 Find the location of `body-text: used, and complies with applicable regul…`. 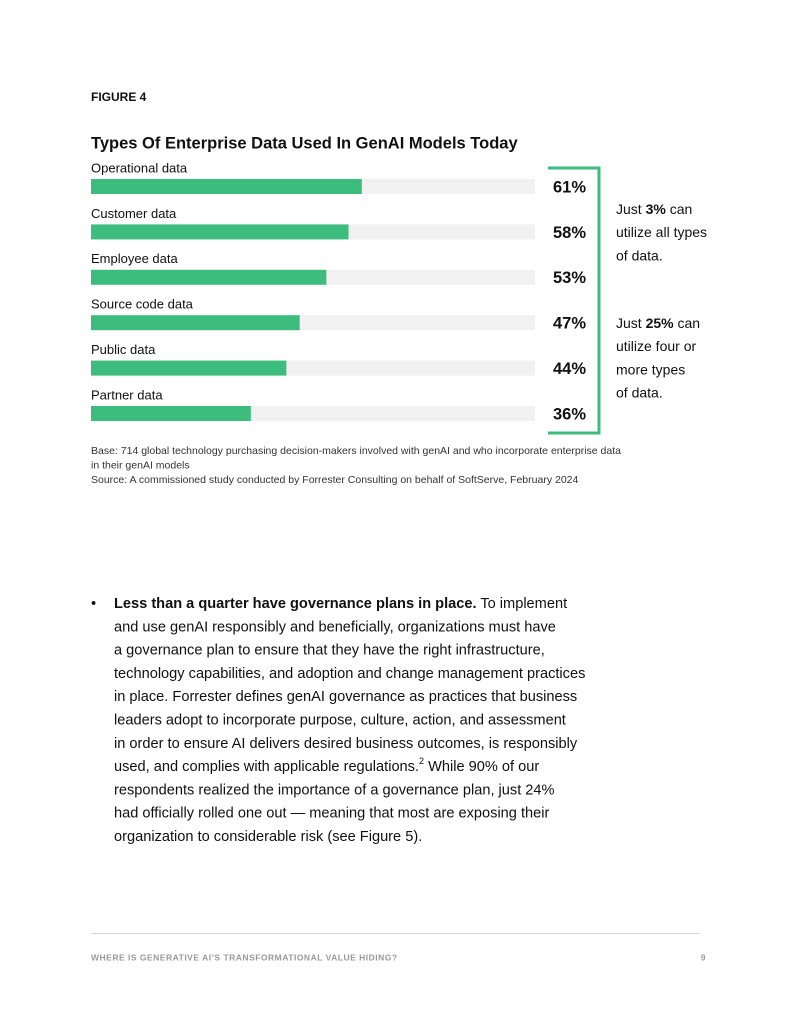

body-text: used, and complies with applicable regul… is located at coordinates (266, 767).